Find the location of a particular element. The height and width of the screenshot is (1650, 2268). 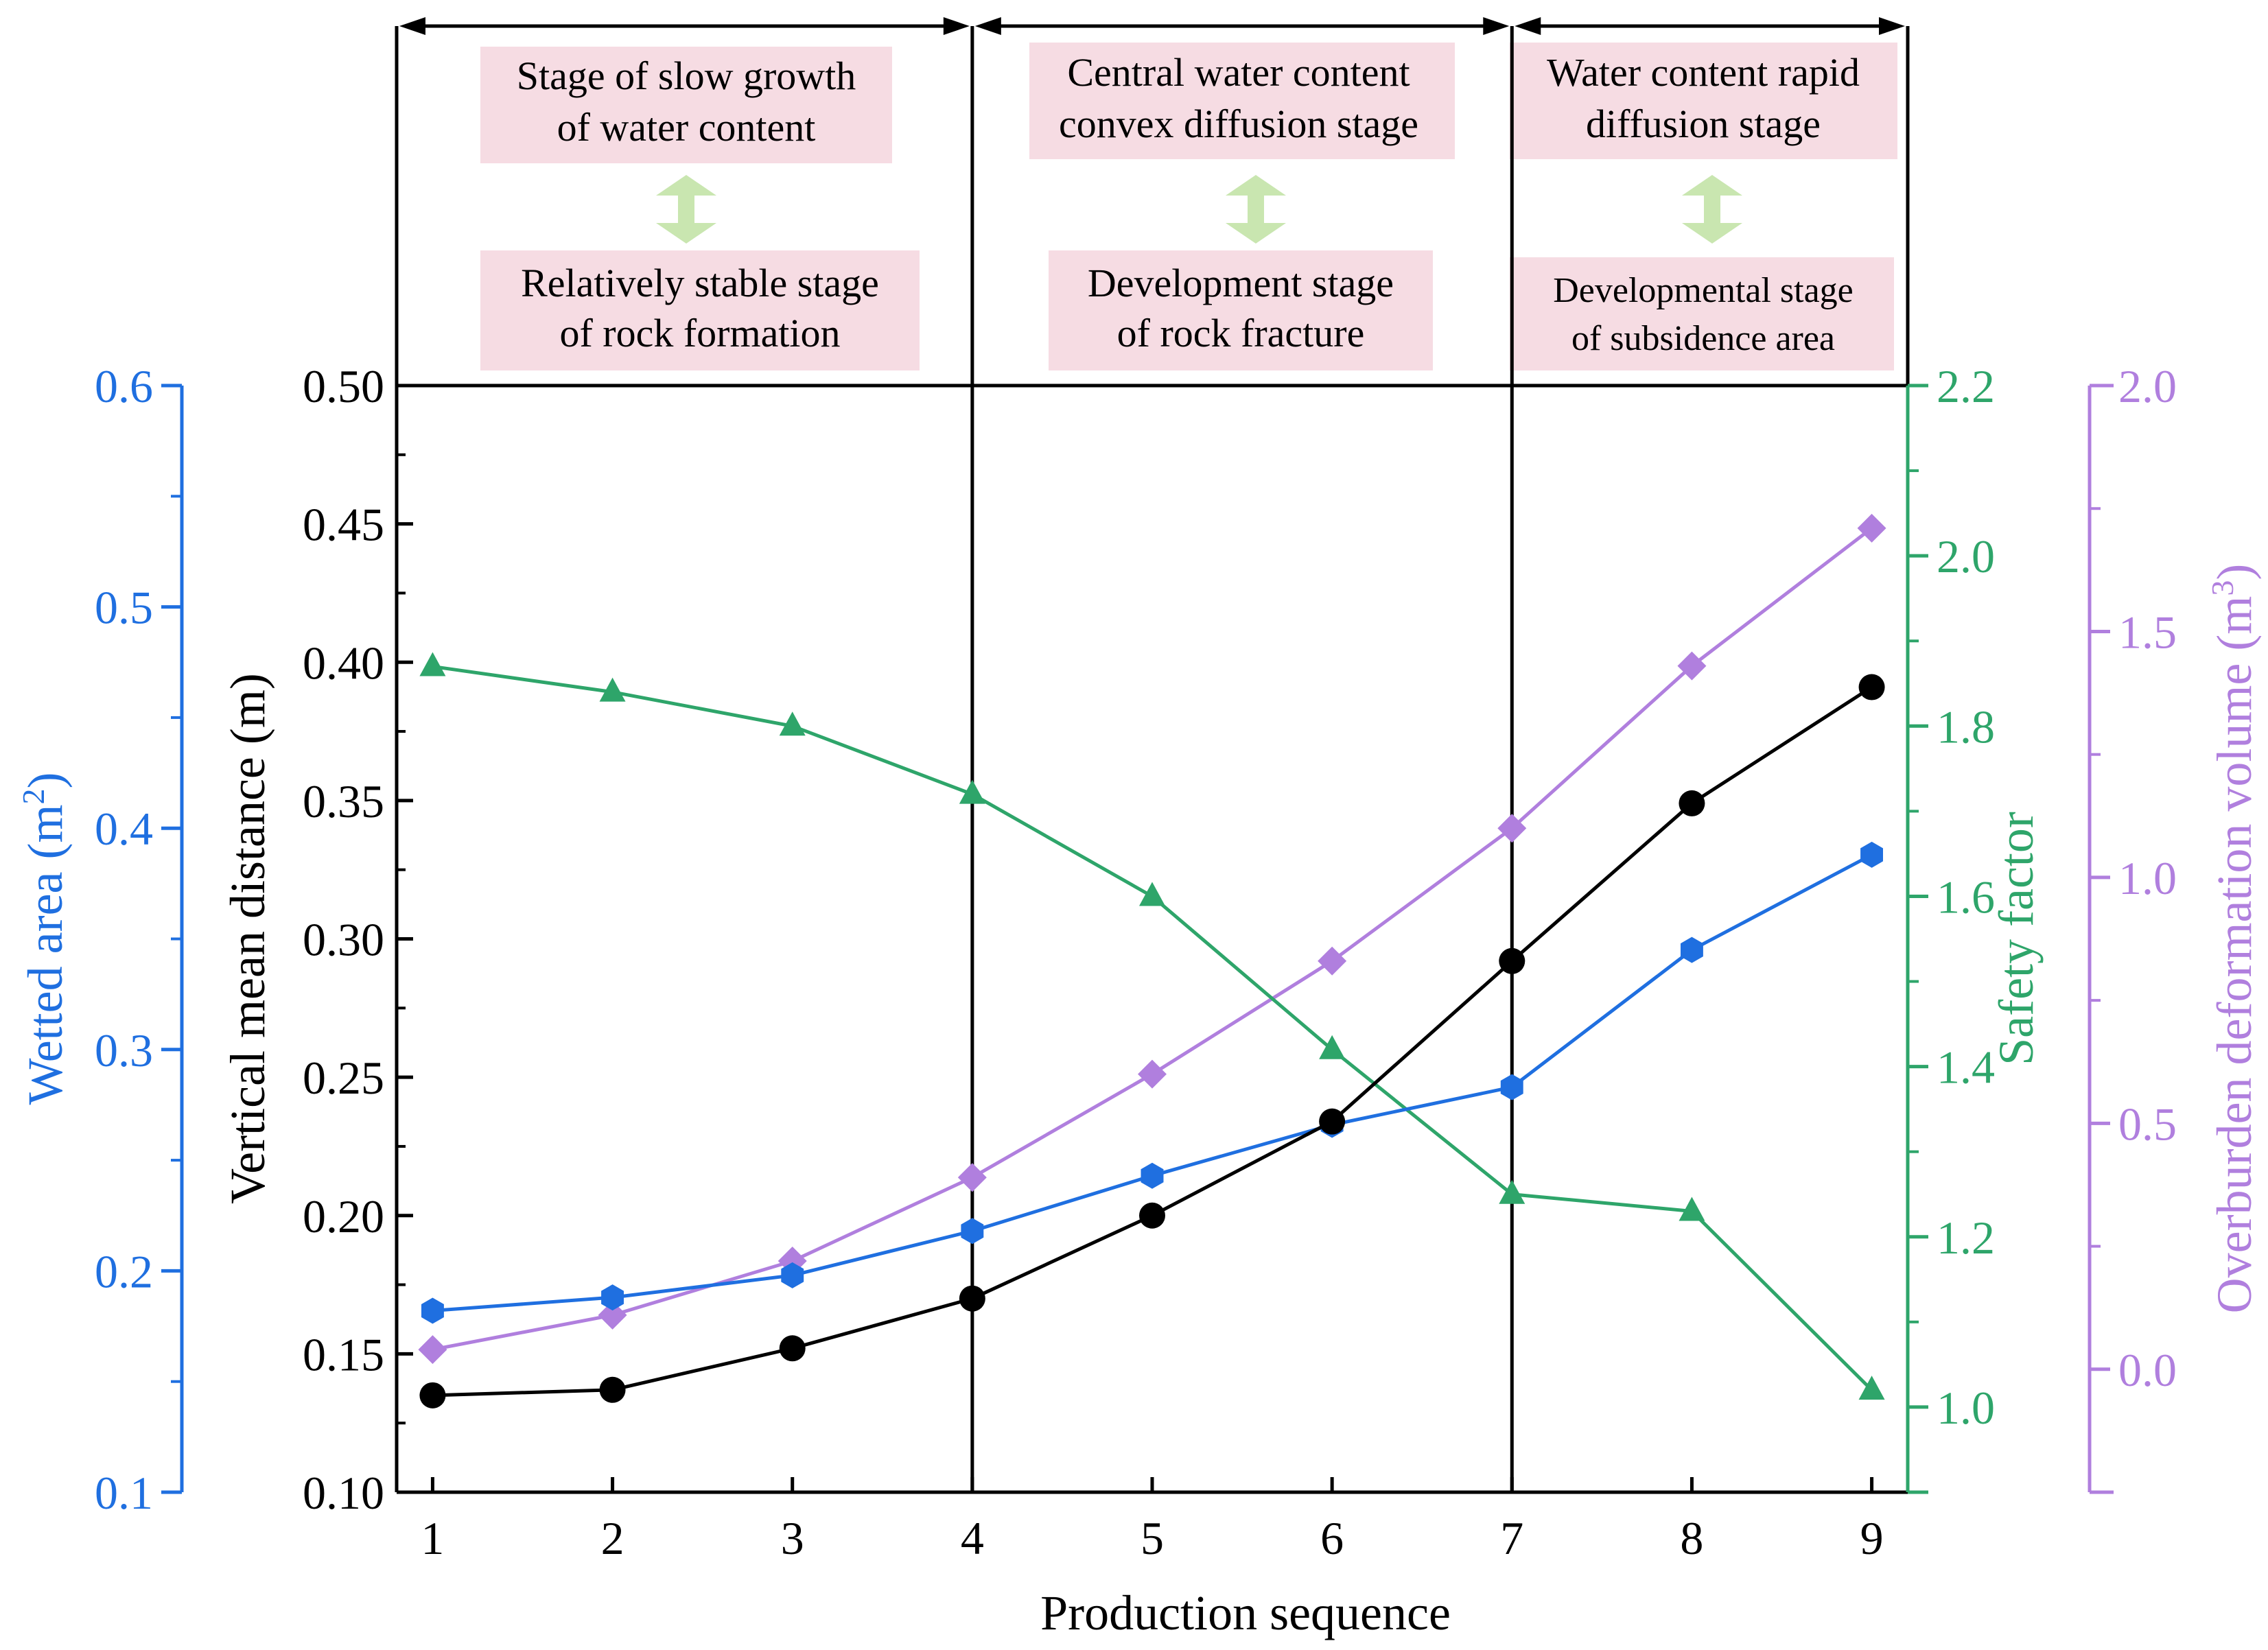

wetted-area-axis-label: Wetted area (m2) is located at coordinates (44, 939).